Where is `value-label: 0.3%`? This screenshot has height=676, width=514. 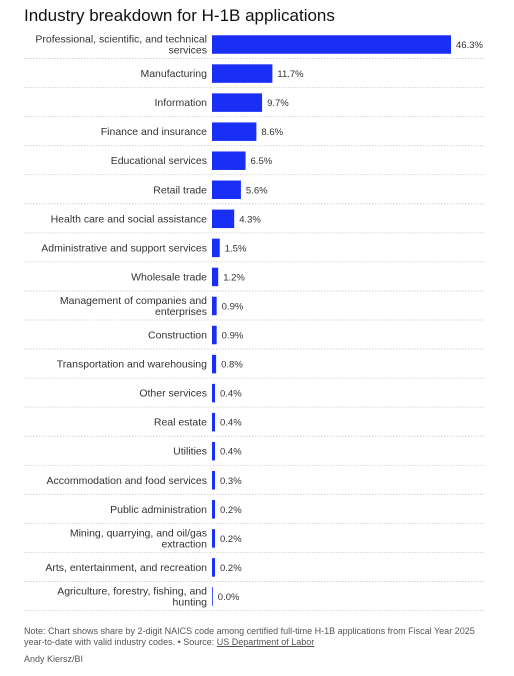
value-label: 0.3% is located at coordinates (231, 481).